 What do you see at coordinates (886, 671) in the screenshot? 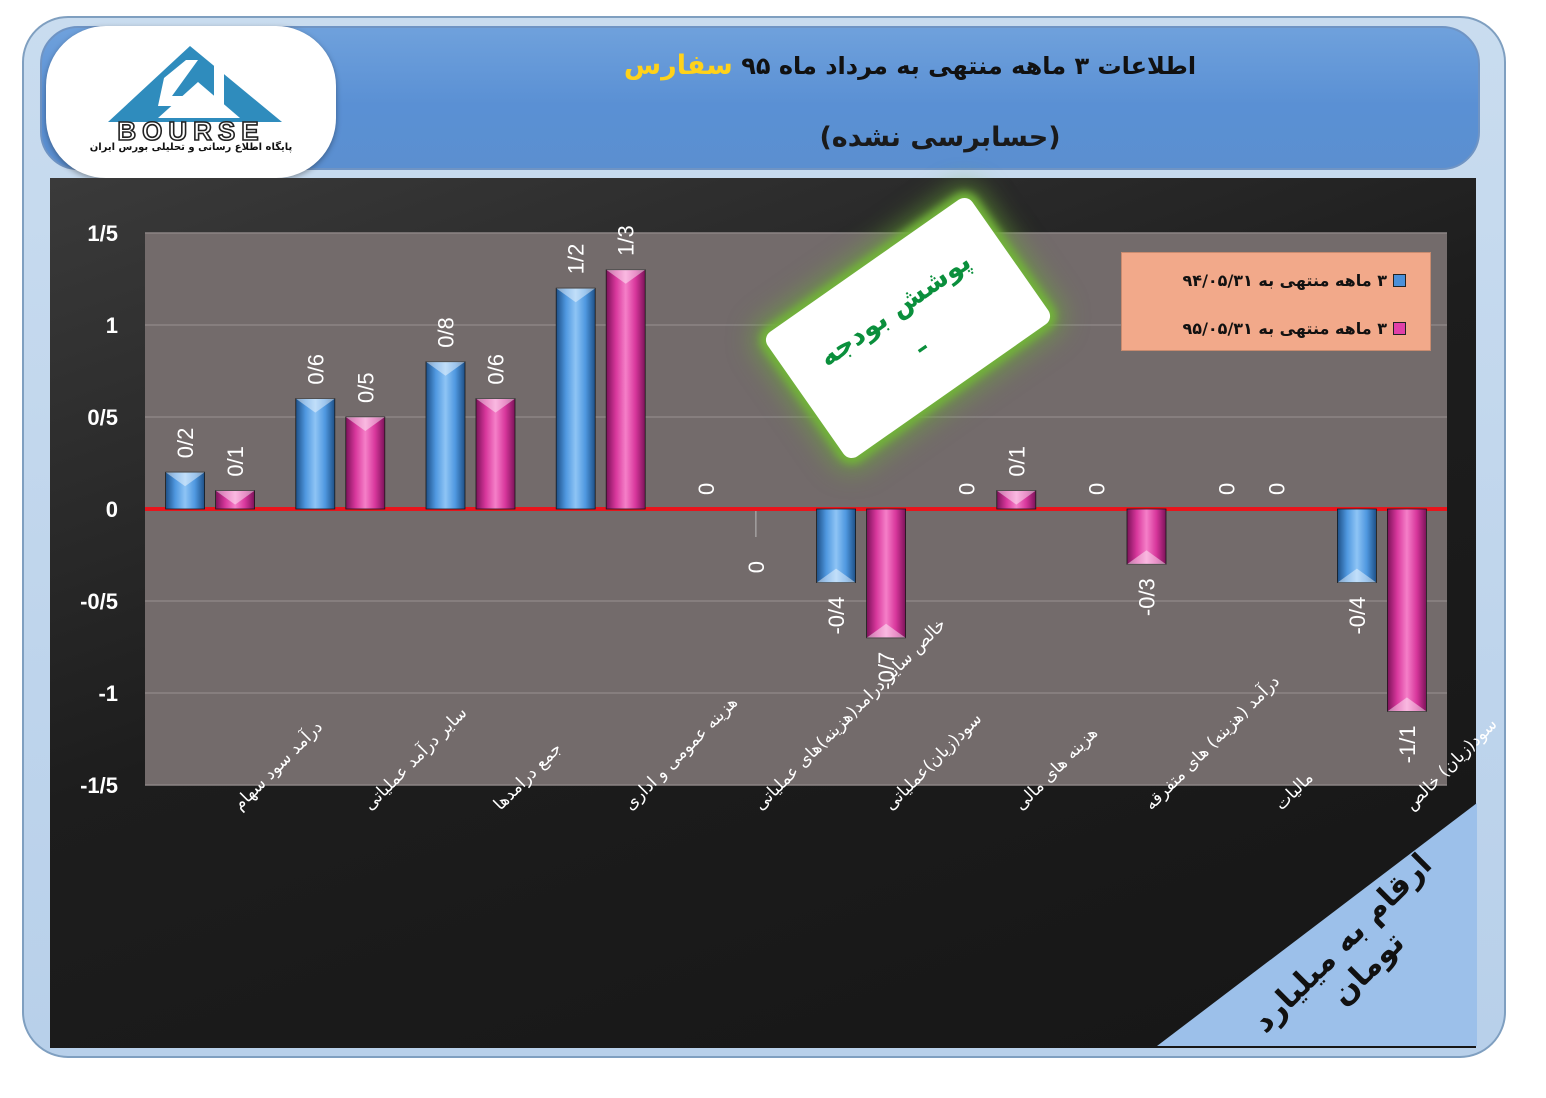
I see `data-label: -0/7` at bounding box center [886, 671].